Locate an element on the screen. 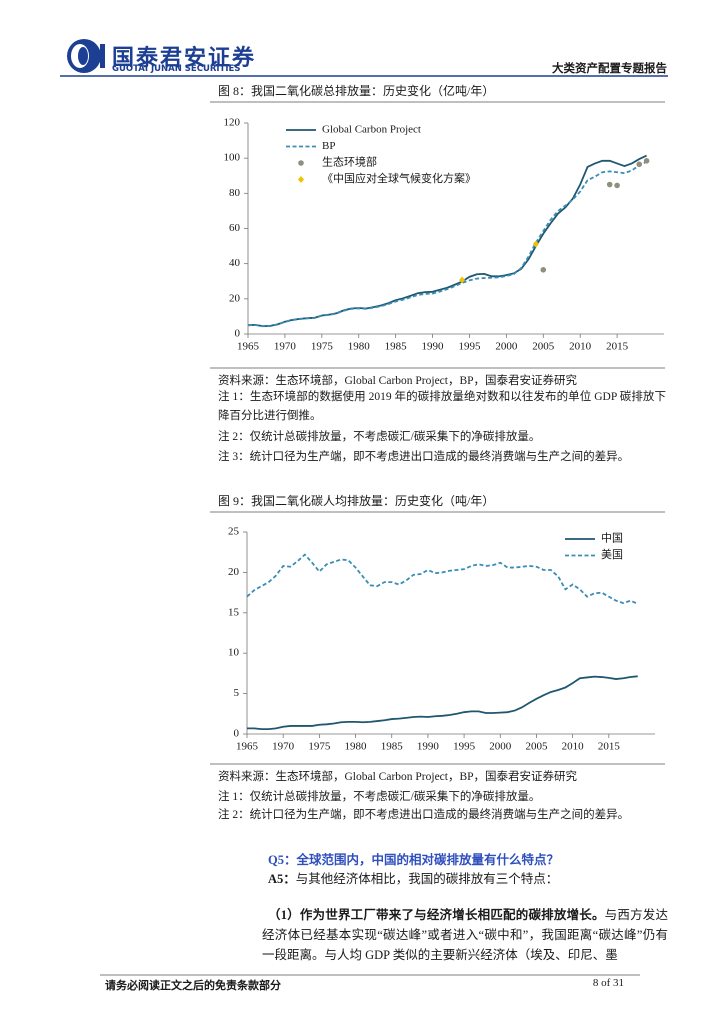  company-name-en: GUOTAI JUNAN SECURITIES is located at coordinates (176, 69).